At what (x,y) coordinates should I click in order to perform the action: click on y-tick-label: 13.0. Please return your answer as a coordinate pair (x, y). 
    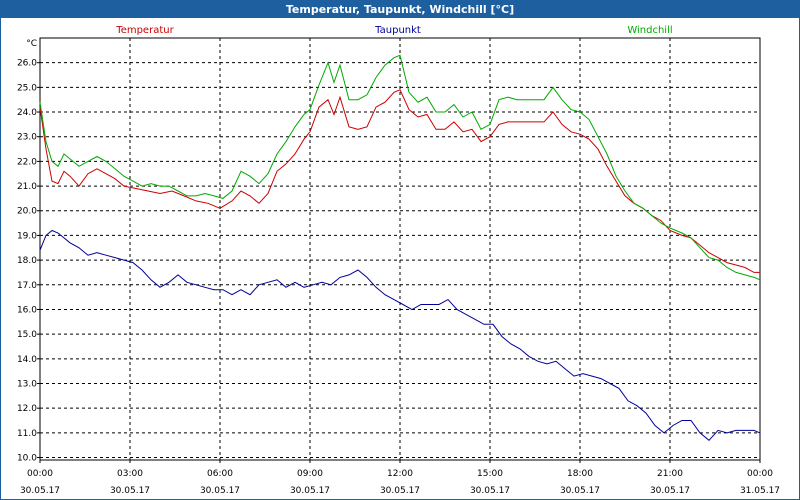
    Looking at the image, I should click on (27, 384).